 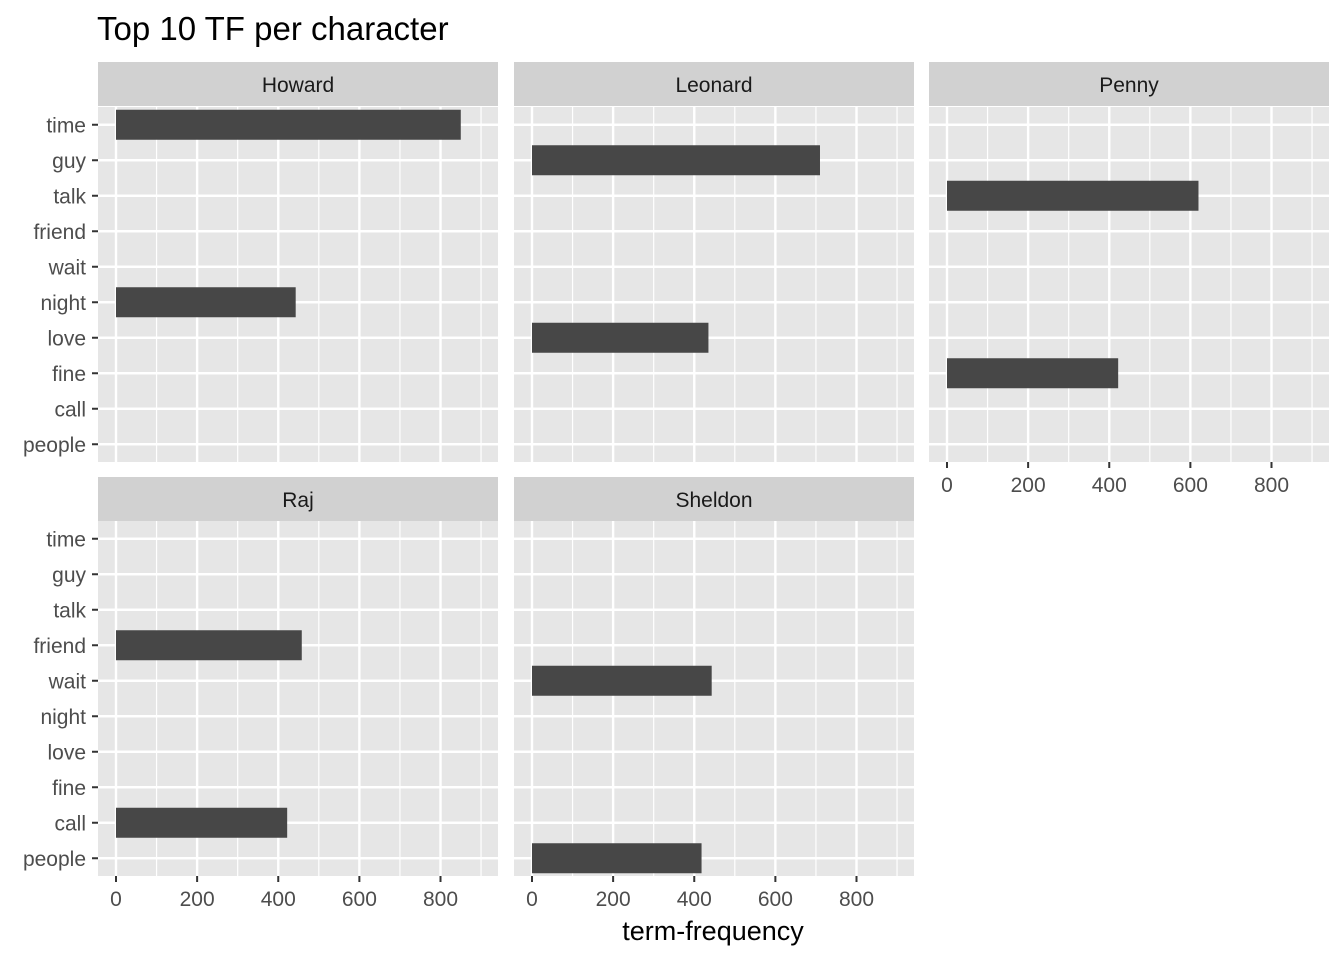 I want to click on strip-label: Sheldon, so click(x=713, y=500).